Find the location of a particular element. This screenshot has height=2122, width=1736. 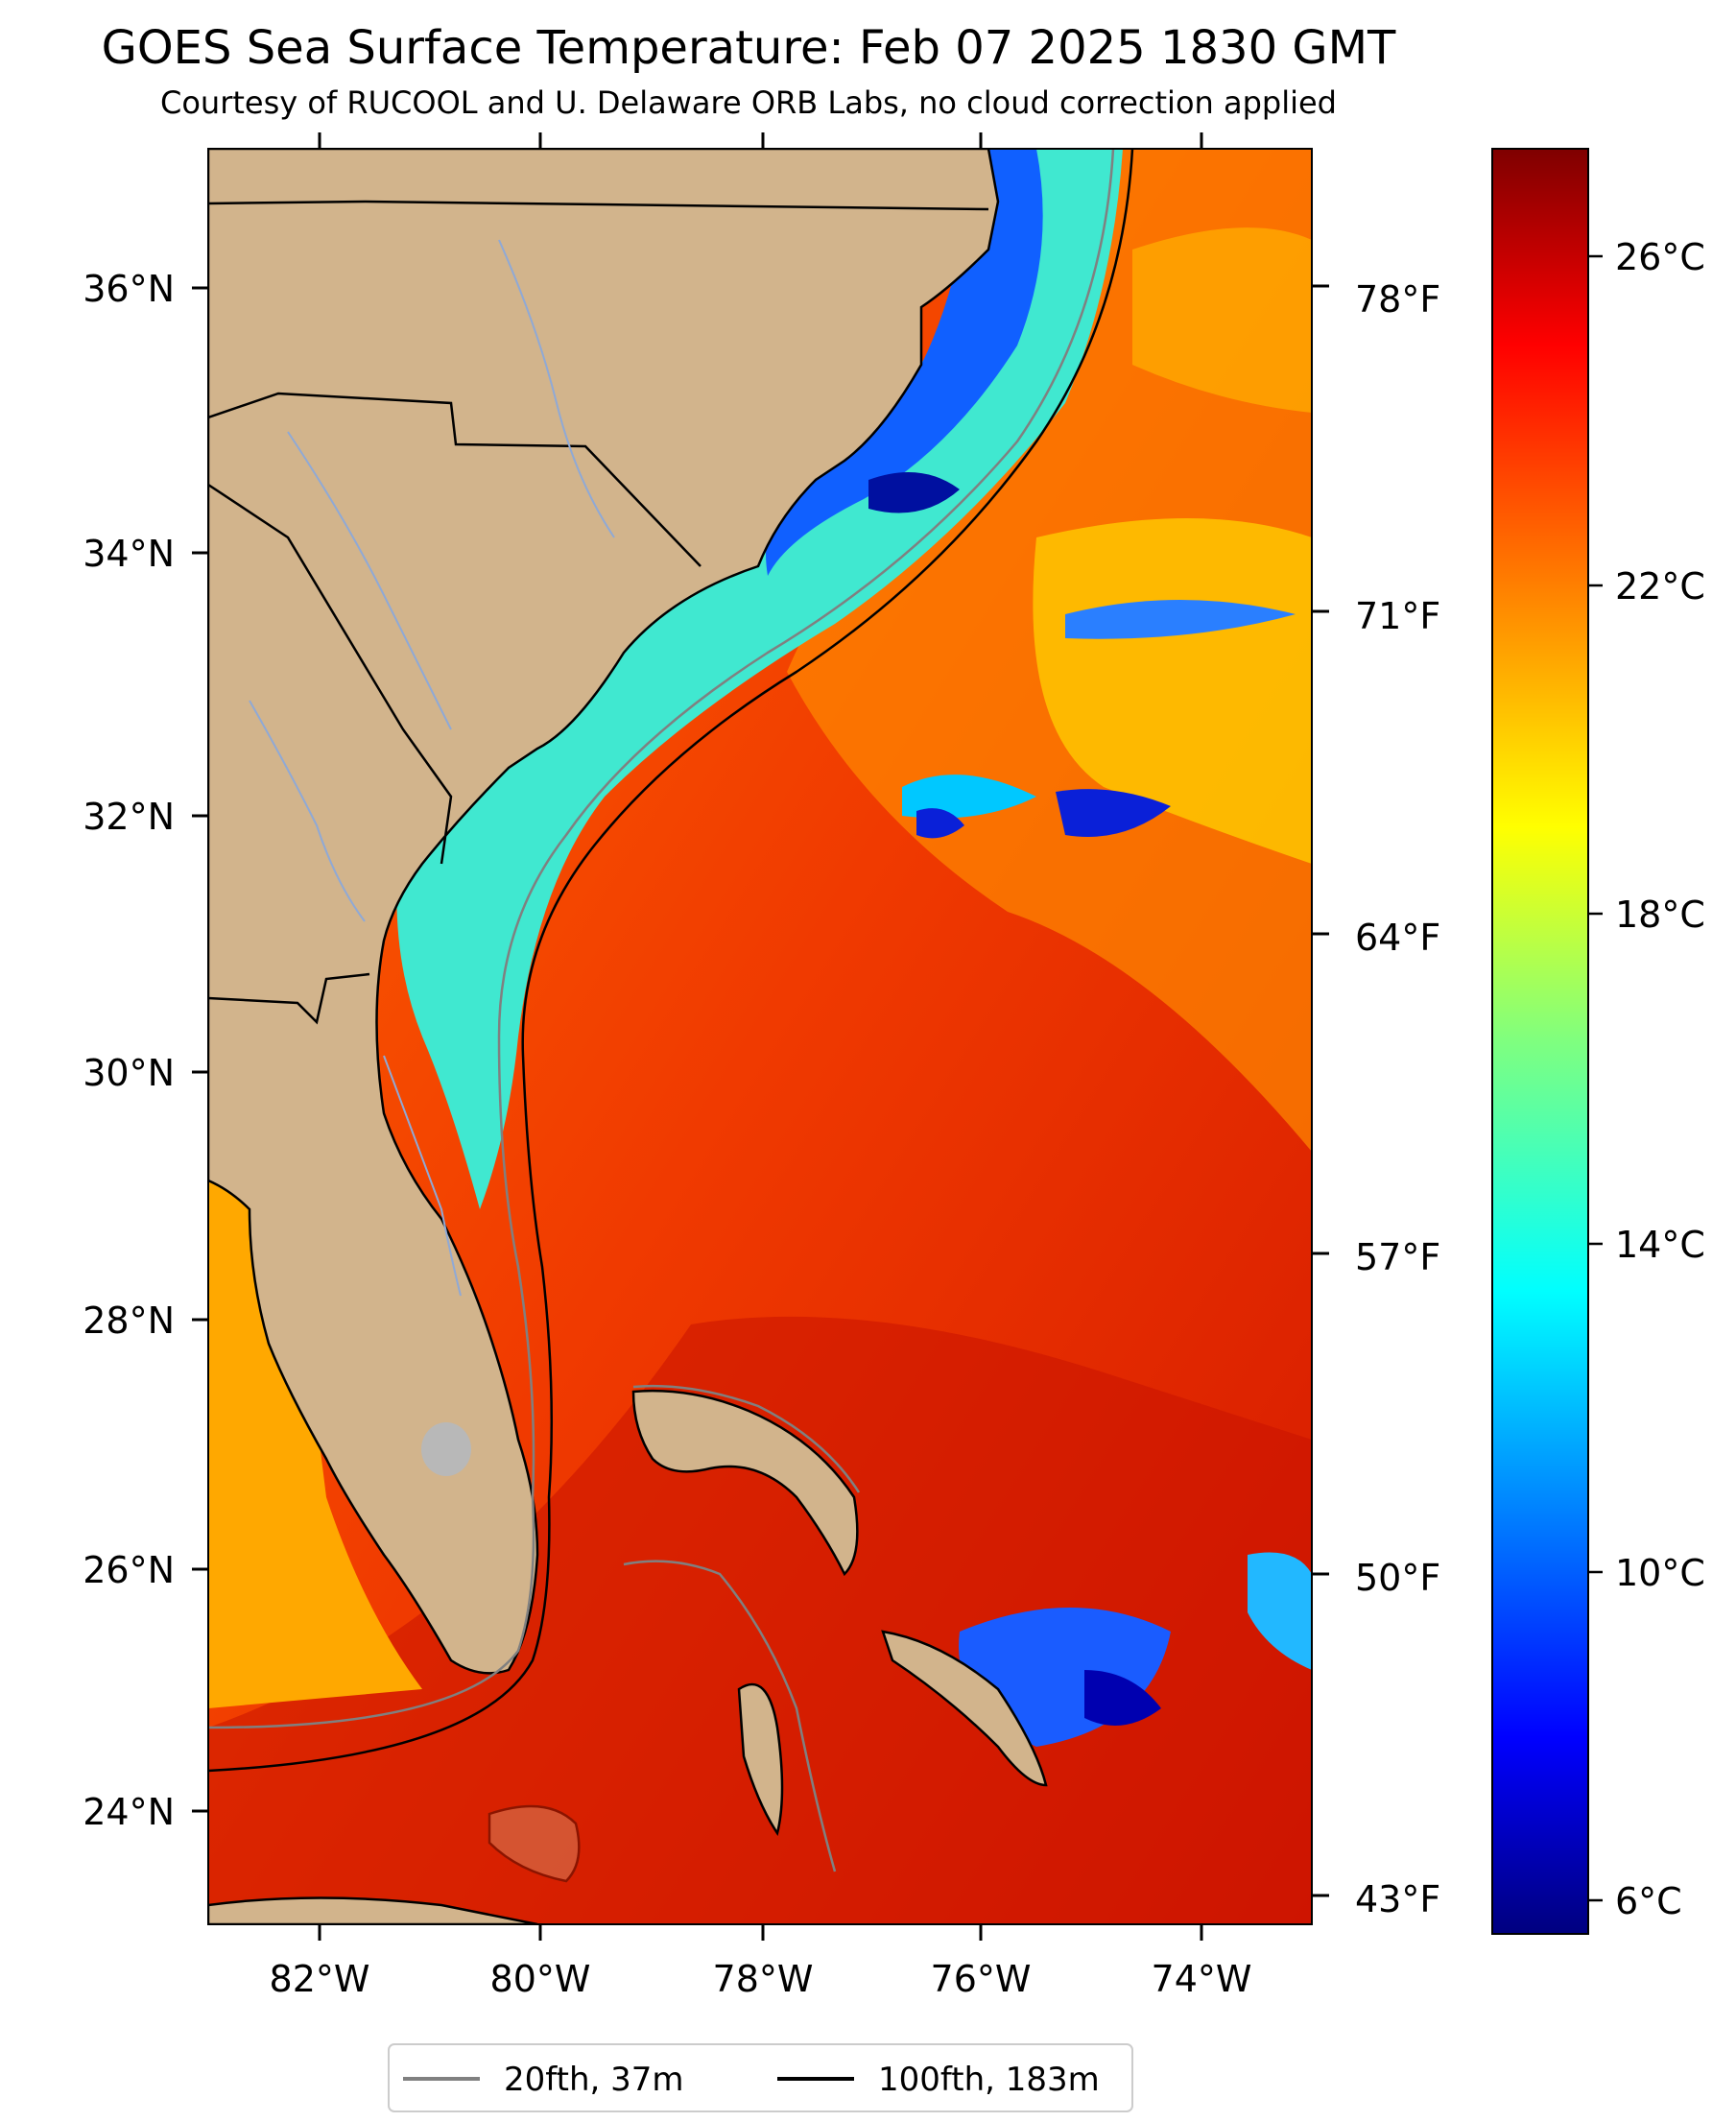

lake-okeechobee is located at coordinates (446, 1449).